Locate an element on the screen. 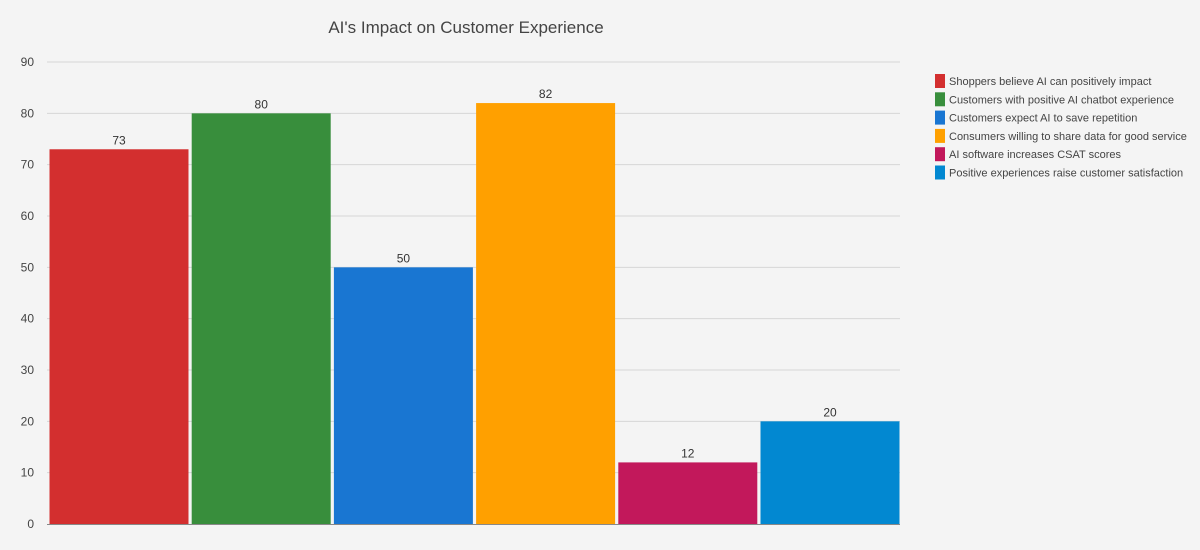  y-tick-label: 10 is located at coordinates (28, 473).